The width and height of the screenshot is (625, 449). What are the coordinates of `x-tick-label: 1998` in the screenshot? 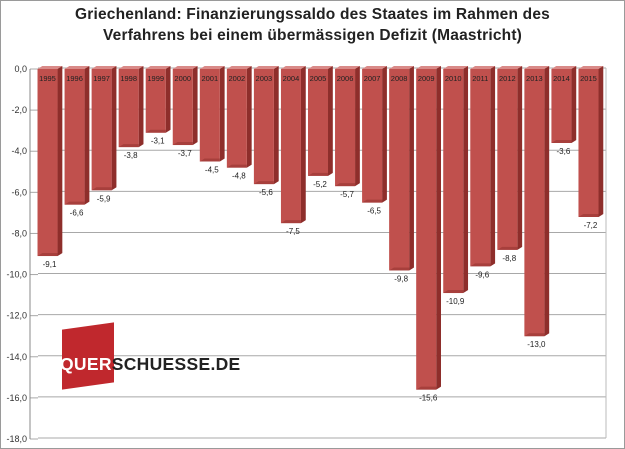 It's located at (128, 78).